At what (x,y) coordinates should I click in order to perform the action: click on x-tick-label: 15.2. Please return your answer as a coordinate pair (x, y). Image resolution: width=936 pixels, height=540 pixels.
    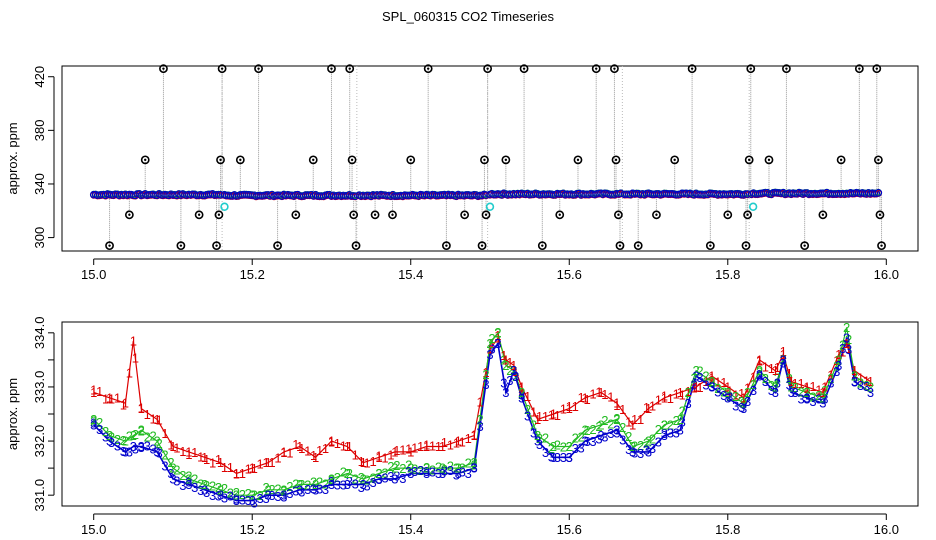
    Looking at the image, I should click on (252, 529).